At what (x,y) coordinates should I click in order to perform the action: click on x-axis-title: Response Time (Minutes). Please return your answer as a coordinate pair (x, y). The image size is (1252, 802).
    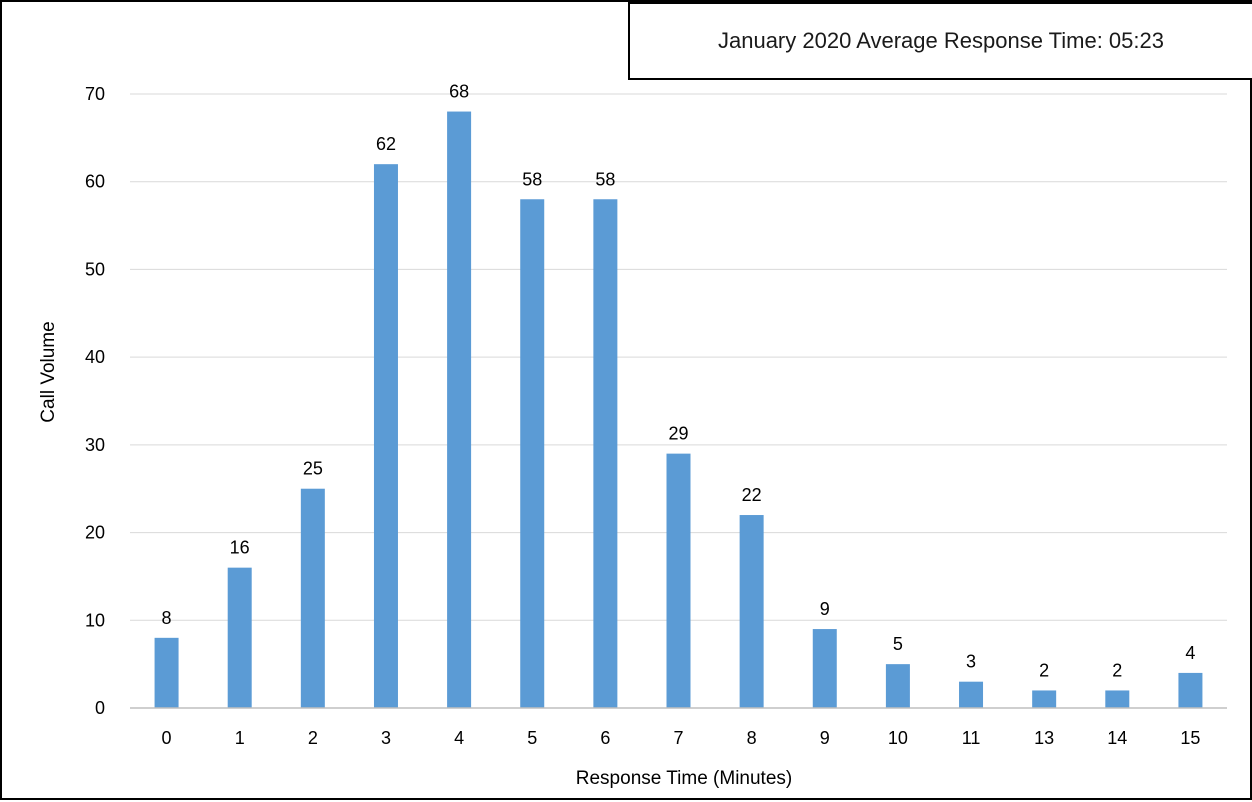
    Looking at the image, I should click on (684, 778).